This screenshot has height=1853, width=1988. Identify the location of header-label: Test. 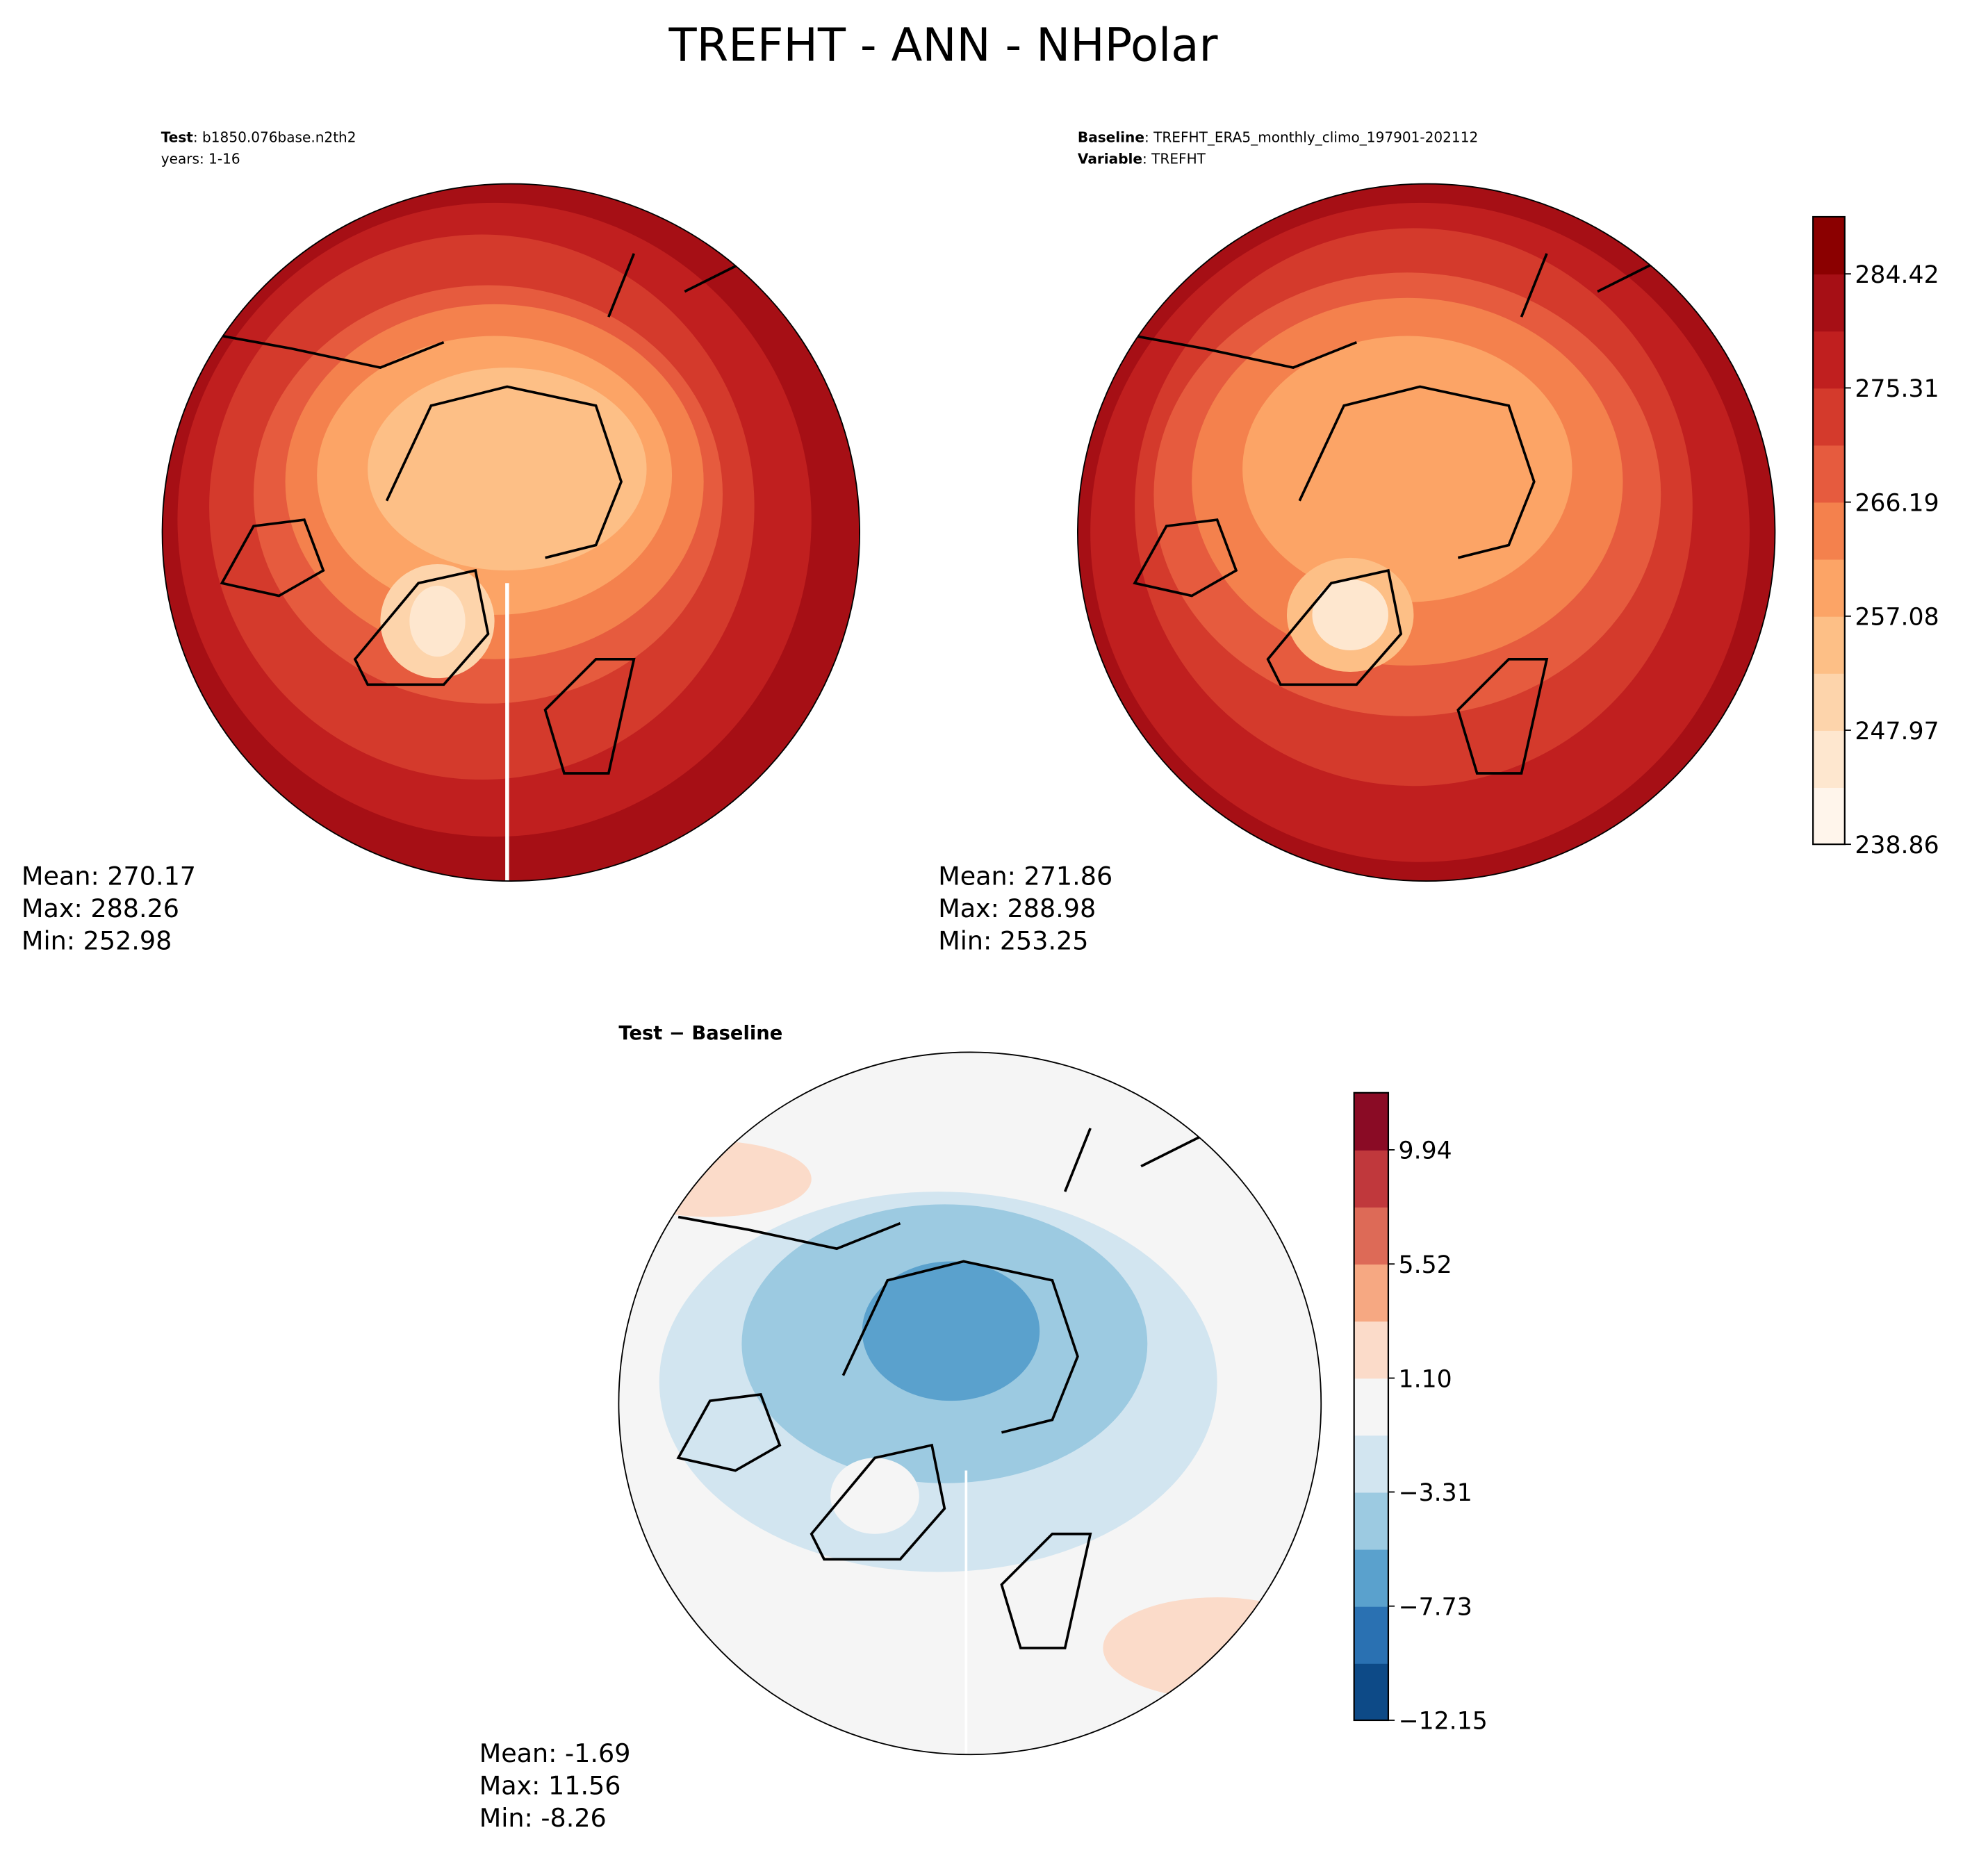
(177, 137).